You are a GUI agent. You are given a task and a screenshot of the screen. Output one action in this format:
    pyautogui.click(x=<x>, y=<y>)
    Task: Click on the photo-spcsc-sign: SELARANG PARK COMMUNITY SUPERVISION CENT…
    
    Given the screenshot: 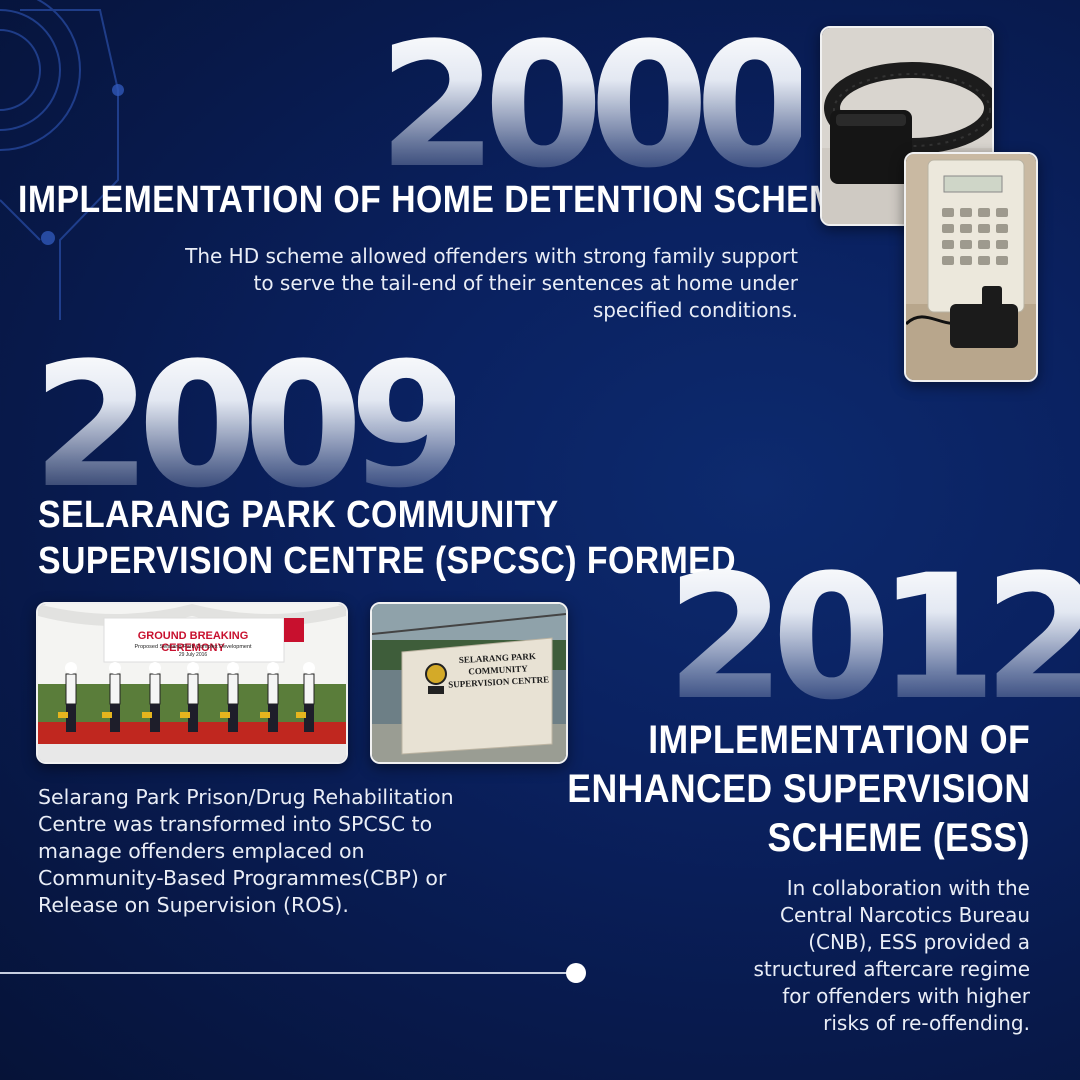 What is the action you would take?
    pyautogui.click(x=469, y=683)
    